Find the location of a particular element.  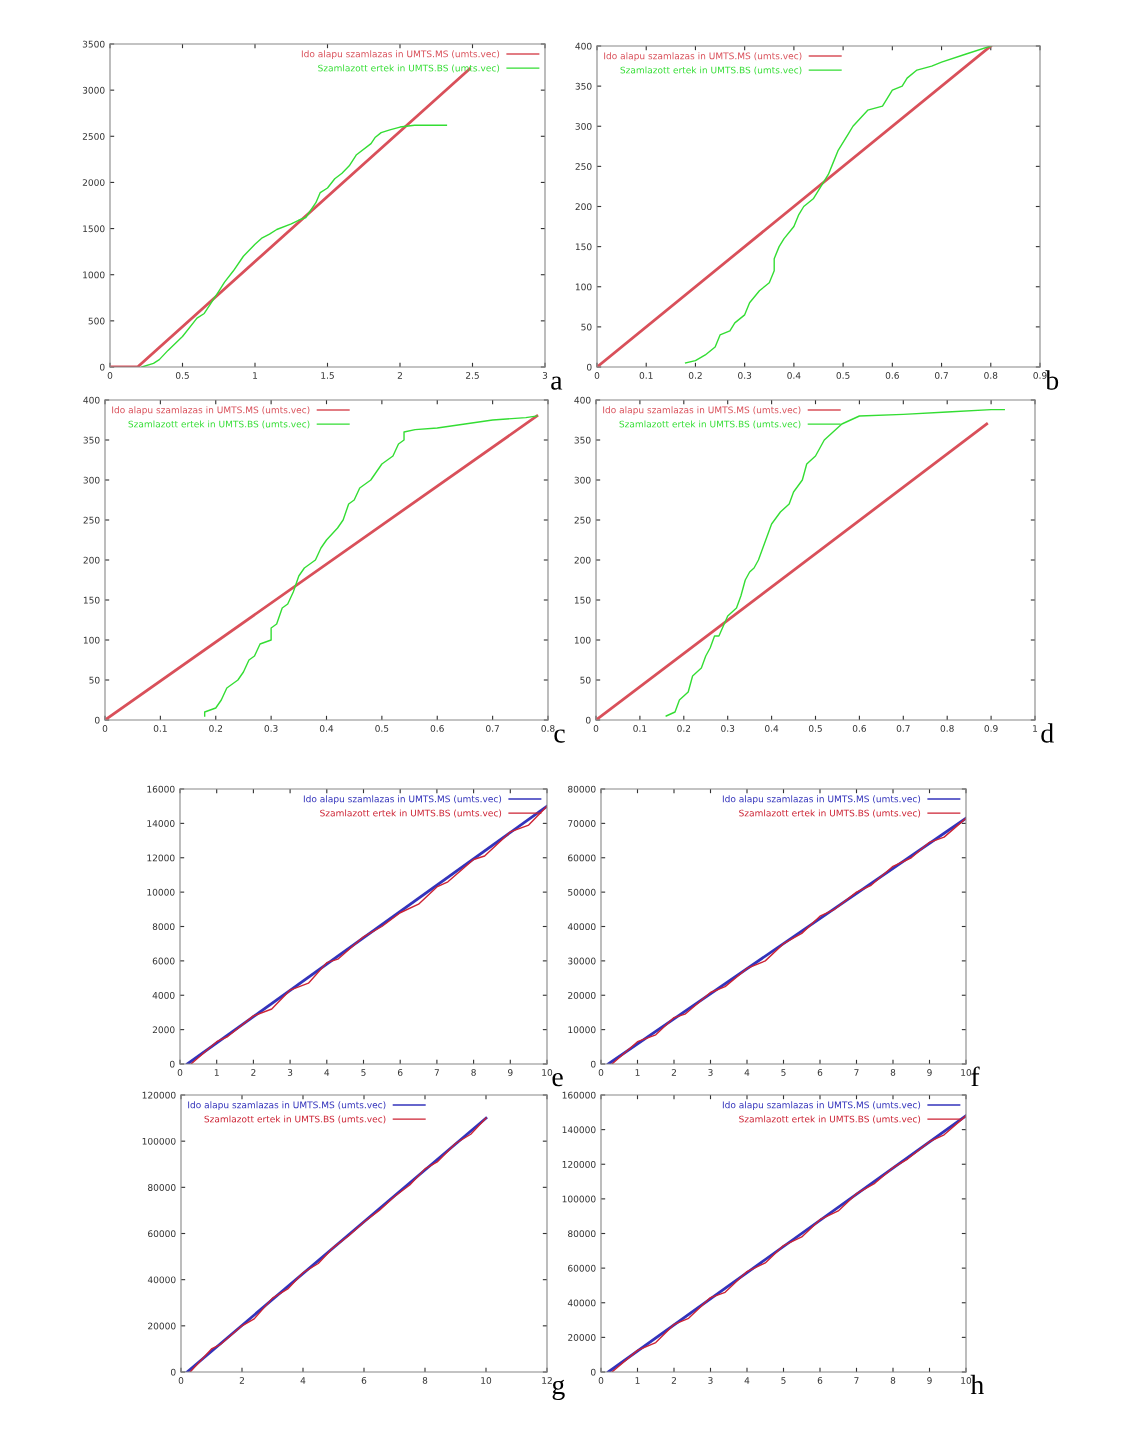

text: h is located at coordinates (977, 1384).